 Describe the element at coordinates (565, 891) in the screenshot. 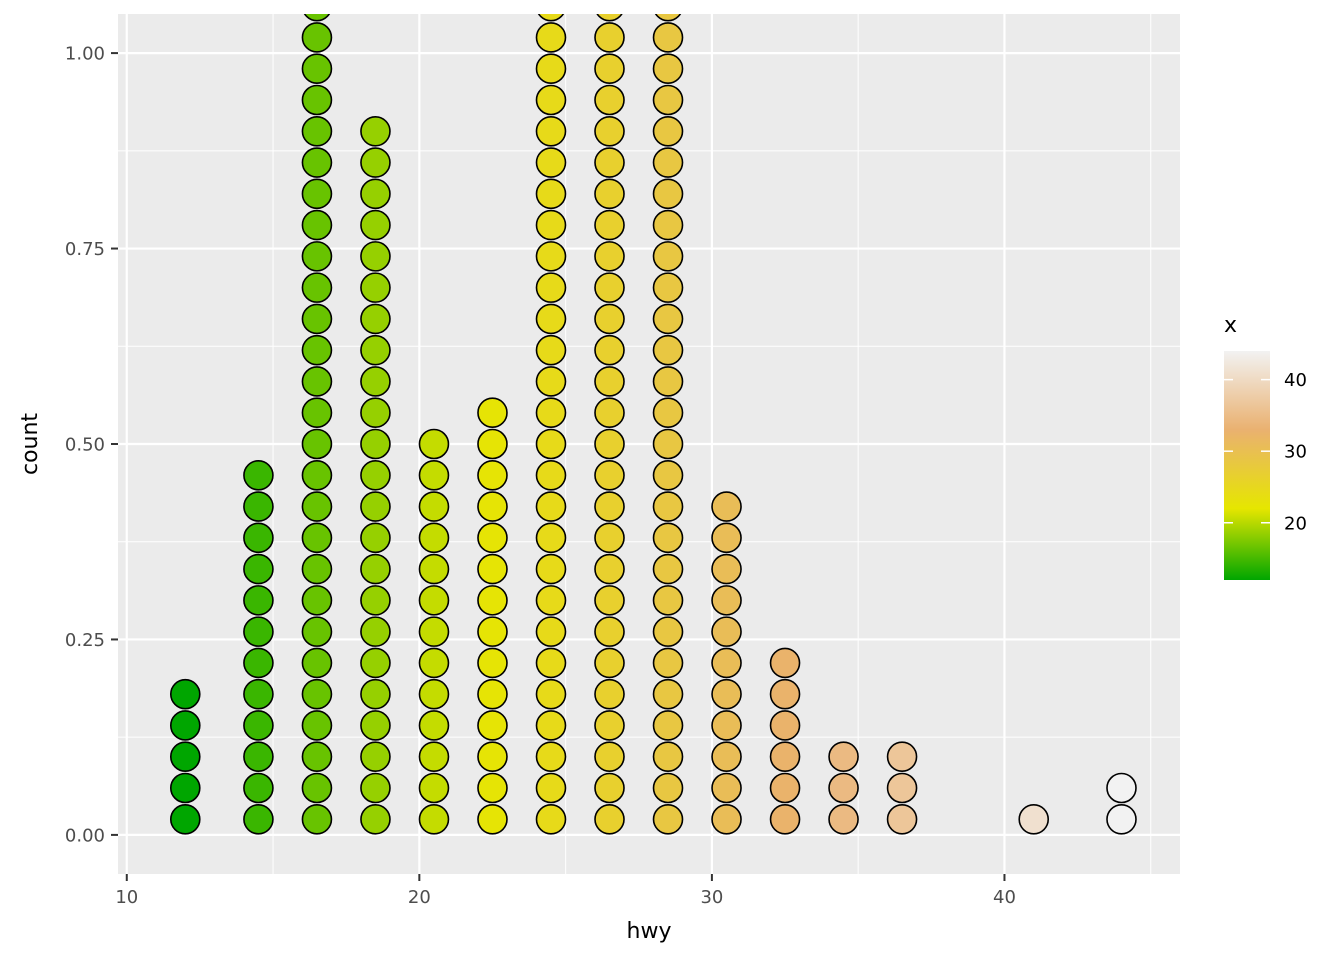

I see `x-axis: 10 20 30 40` at that location.